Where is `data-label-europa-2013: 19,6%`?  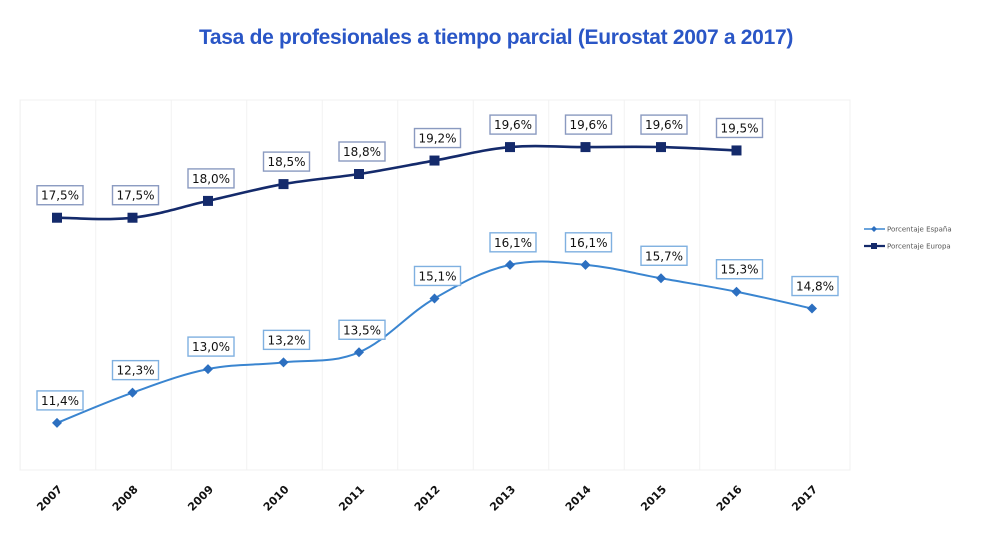 data-label-europa-2013: 19,6% is located at coordinates (513, 124).